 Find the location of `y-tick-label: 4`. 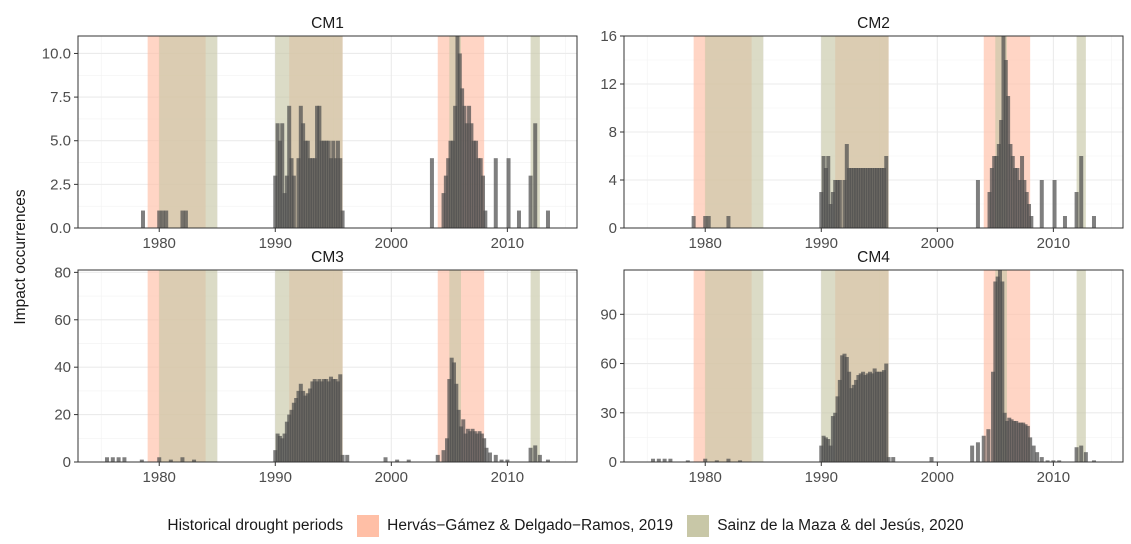

y-tick-label: 4 is located at coordinates (613, 180).